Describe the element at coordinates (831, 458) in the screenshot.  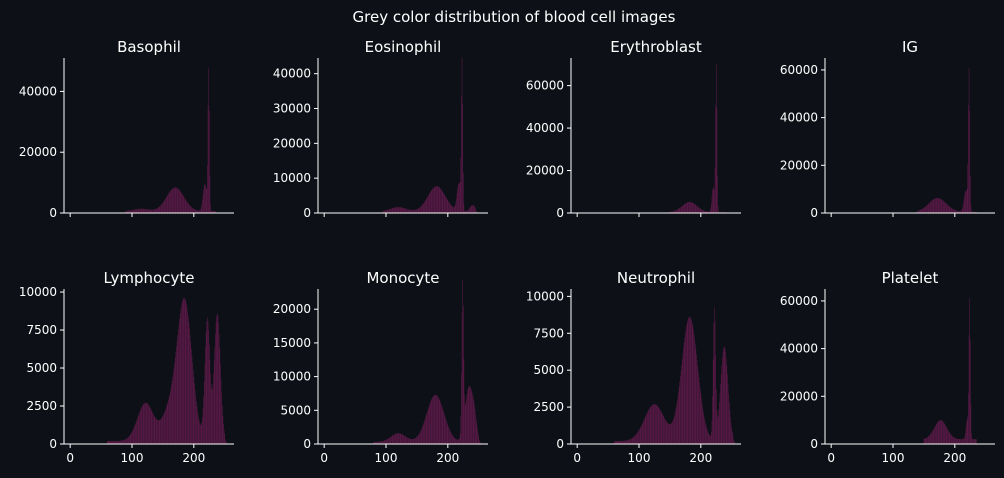
I see `x-tick-label: 0` at that location.